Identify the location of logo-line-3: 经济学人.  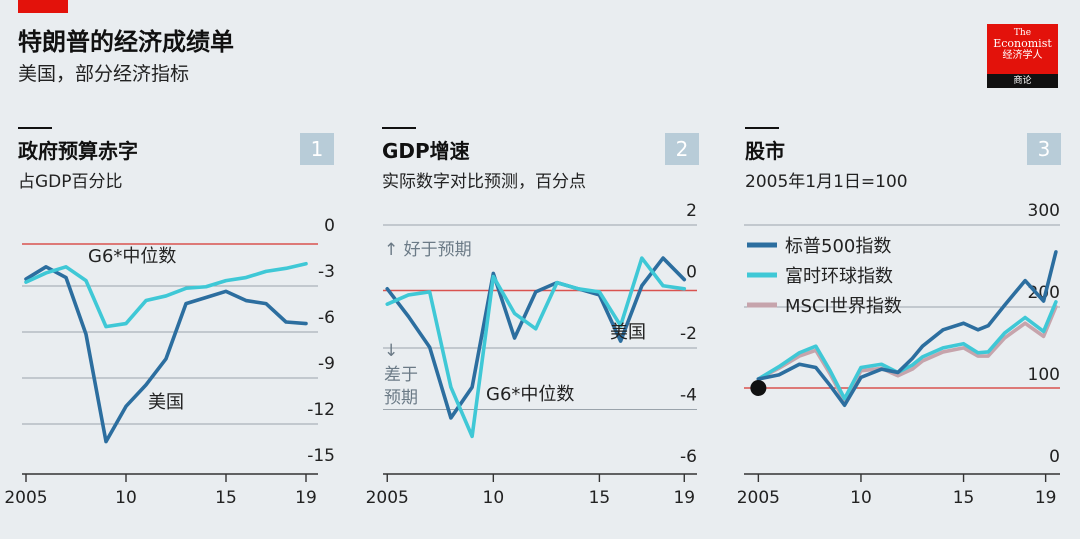
(1022, 55).